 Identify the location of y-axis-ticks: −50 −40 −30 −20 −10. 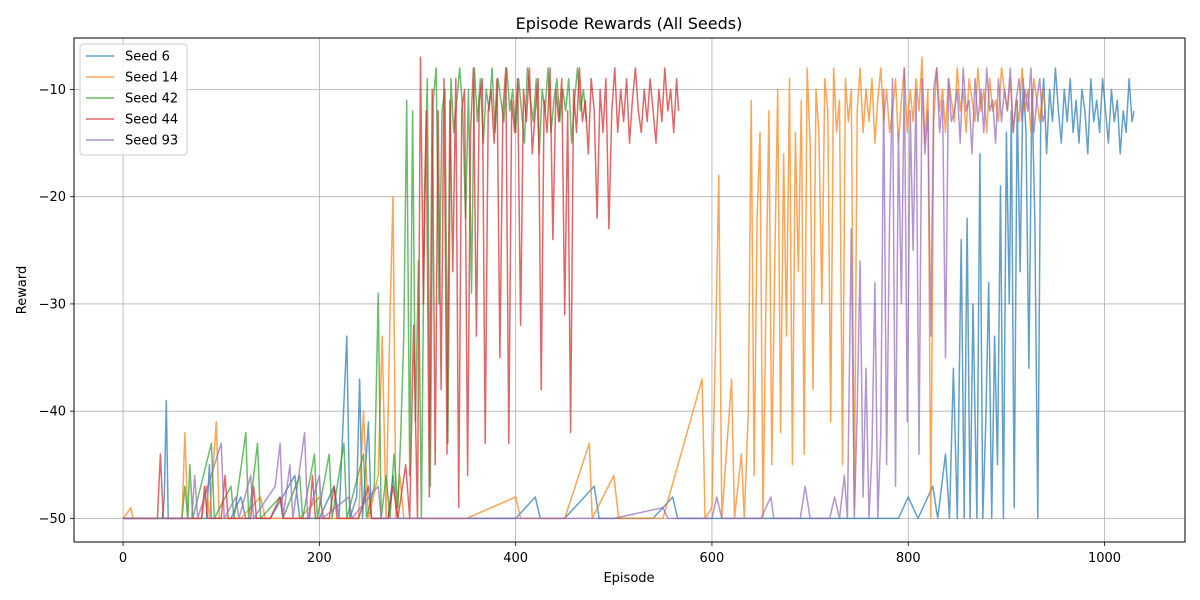
(56, 305).